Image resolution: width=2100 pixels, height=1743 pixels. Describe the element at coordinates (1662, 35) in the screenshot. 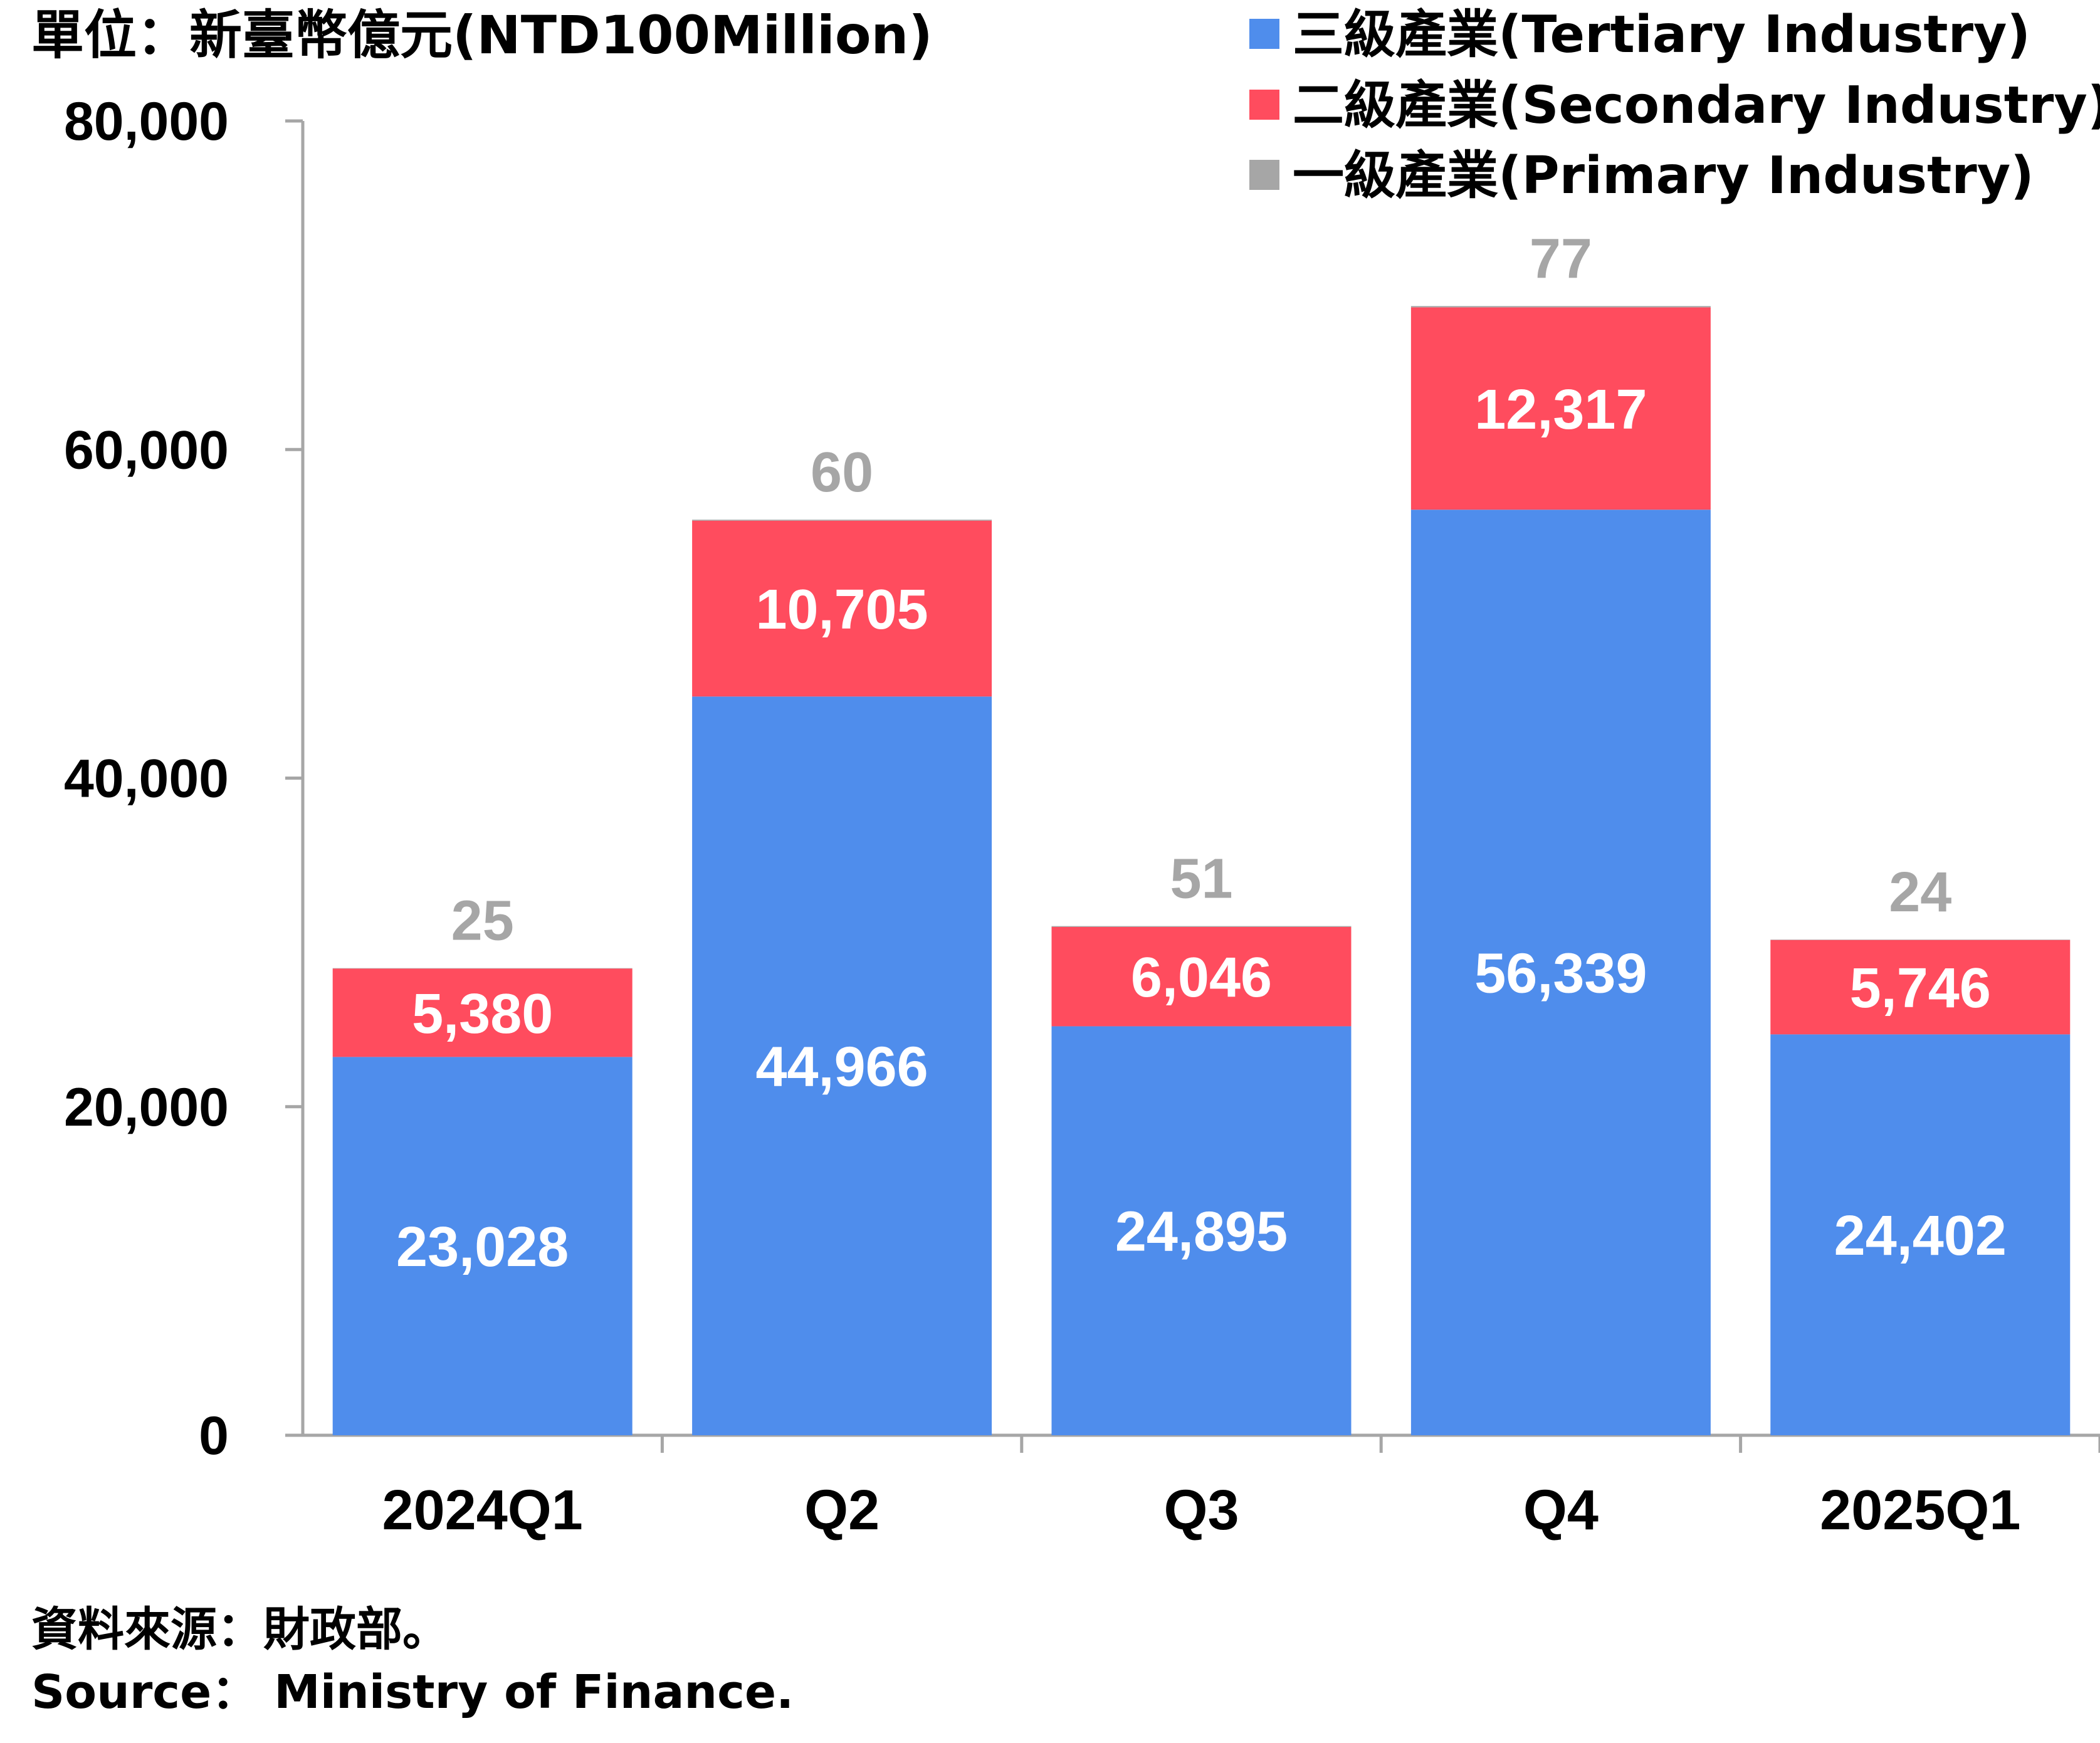

I see `legend-label: 三級產業(Tertiary Industry)` at that location.